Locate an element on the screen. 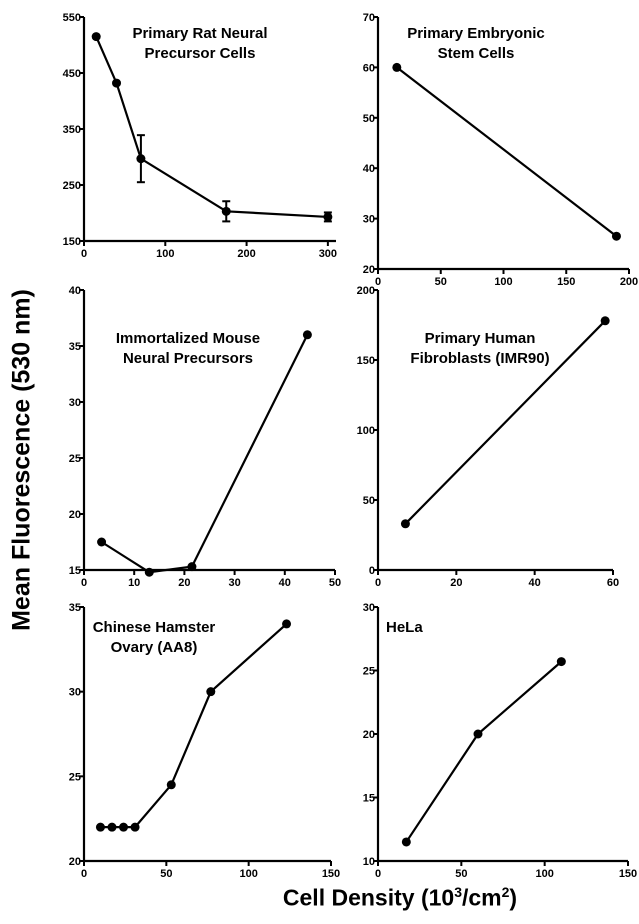  panel-3-x-tick-label: 10 is located at coordinates (134, 583).